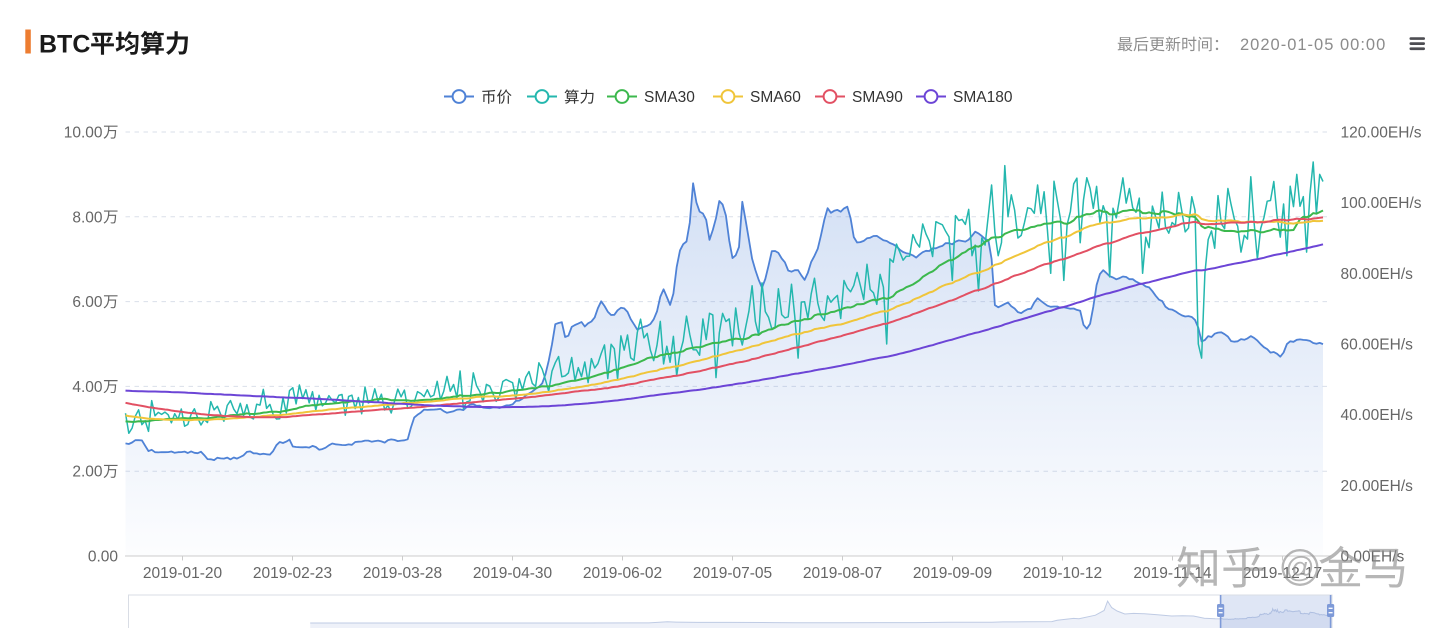 This screenshot has height=628, width=1440. Describe the element at coordinates (952, 573) in the screenshot. I see `svg-text: 2019-09-09` at that location.